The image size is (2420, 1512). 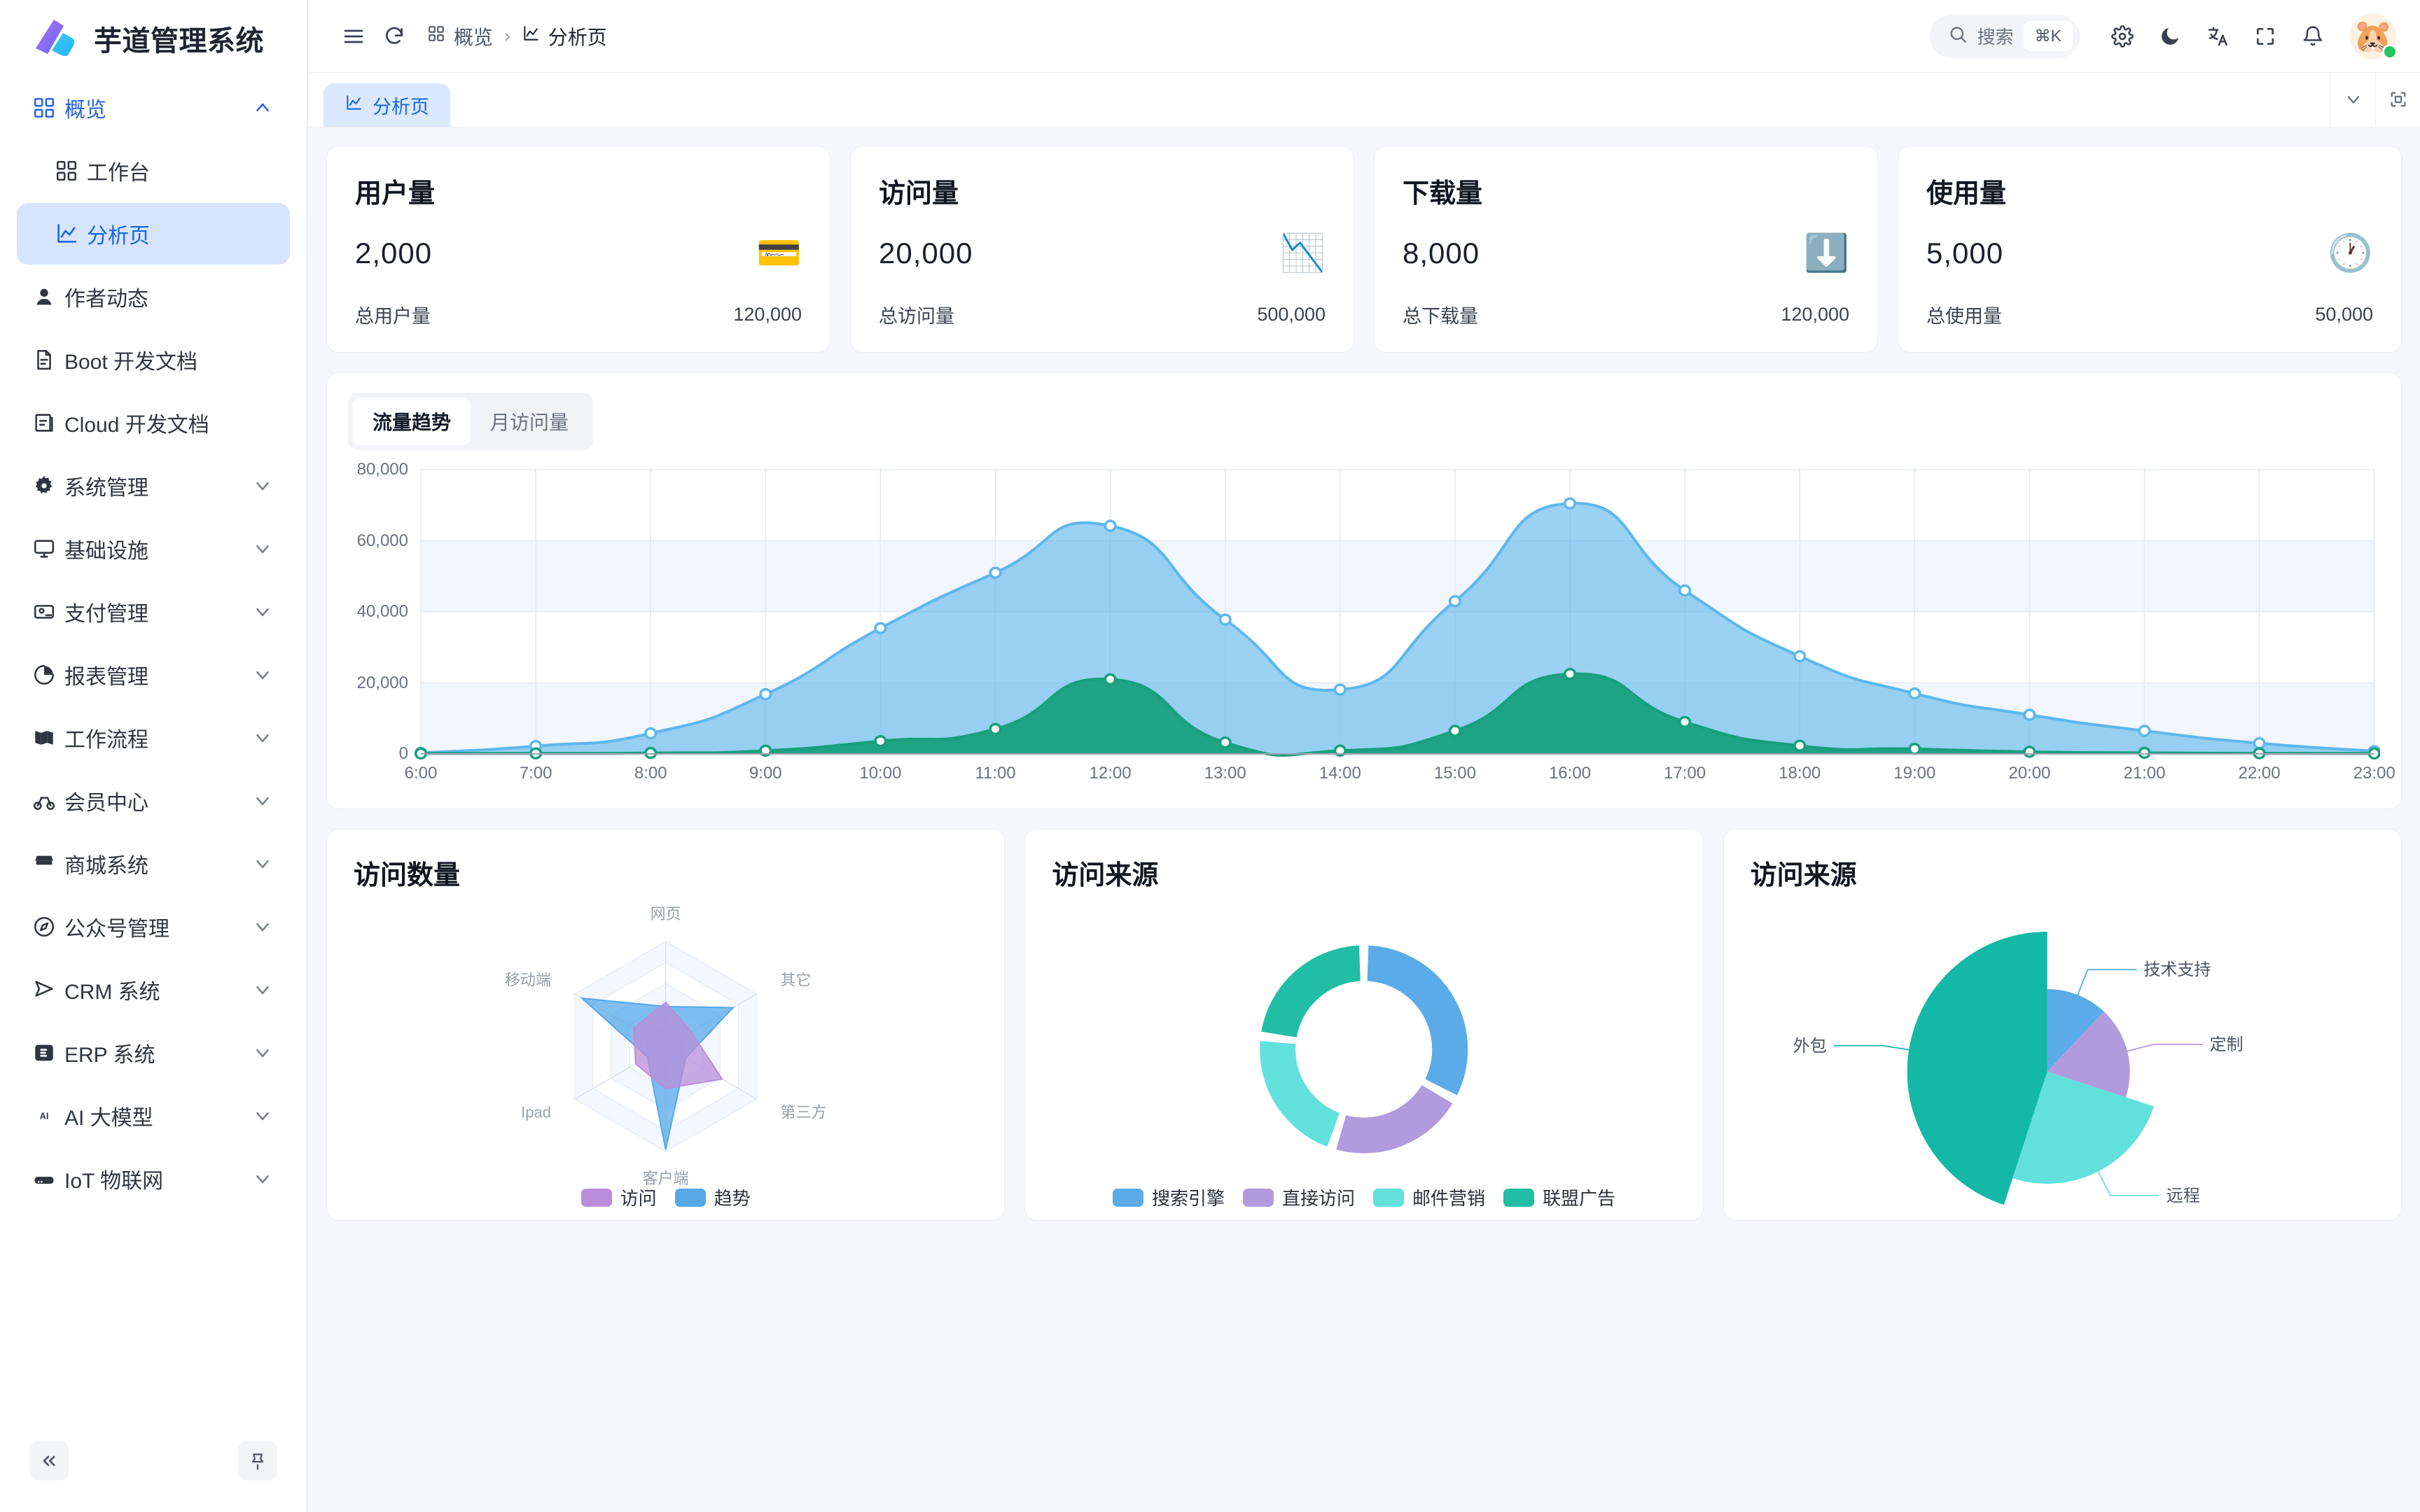 What do you see at coordinates (2150, 249) in the screenshot?
I see `stat-card: 使用量 5,000 🕐 总使用量 50,000` at bounding box center [2150, 249].